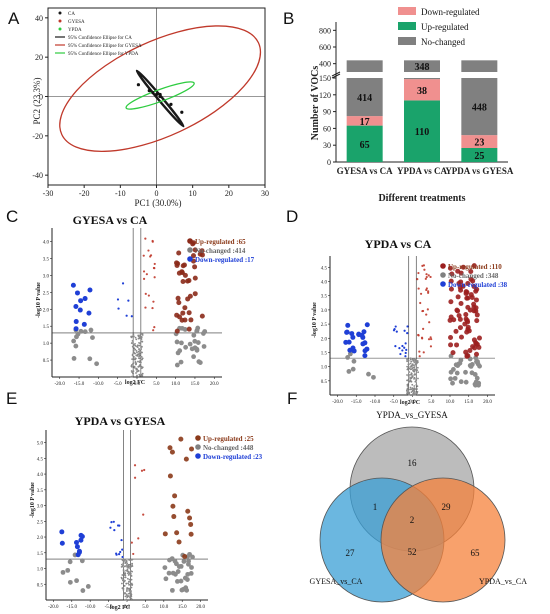 The height and width of the screenshot is (614, 550). What do you see at coordinates (120, 193) in the screenshot?
I see `x-tick-label: -10` at bounding box center [120, 193].